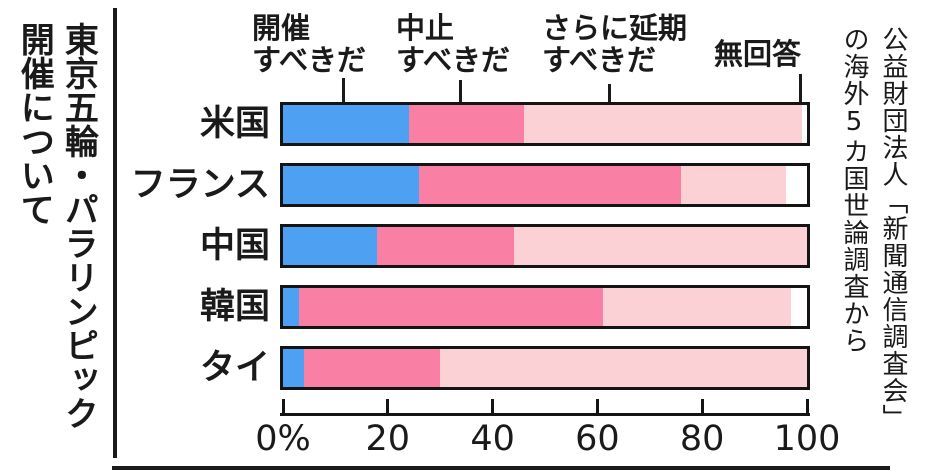 Image resolution: width=926 pixels, height=472 pixels. Describe the element at coordinates (492, 439) in the screenshot. I see `axis-tick-label: 40` at that location.